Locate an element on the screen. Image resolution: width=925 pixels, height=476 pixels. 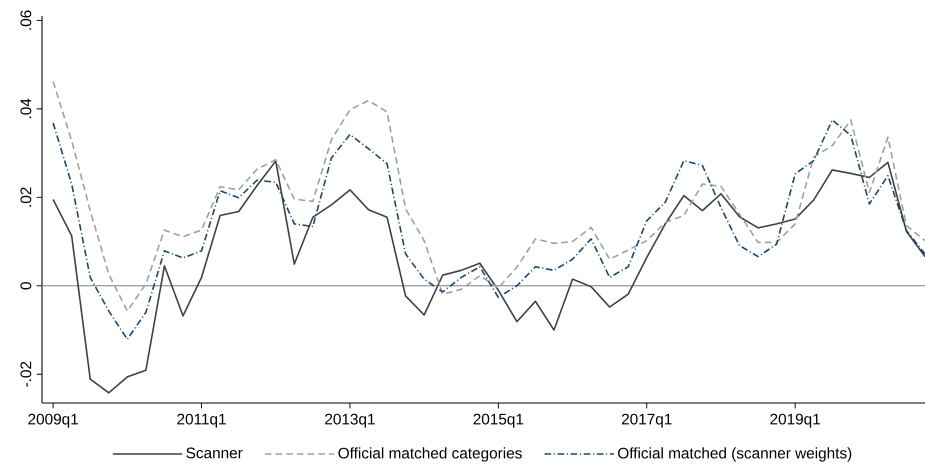
legend-label: Official matched (scanner weights) is located at coordinates (735, 454).